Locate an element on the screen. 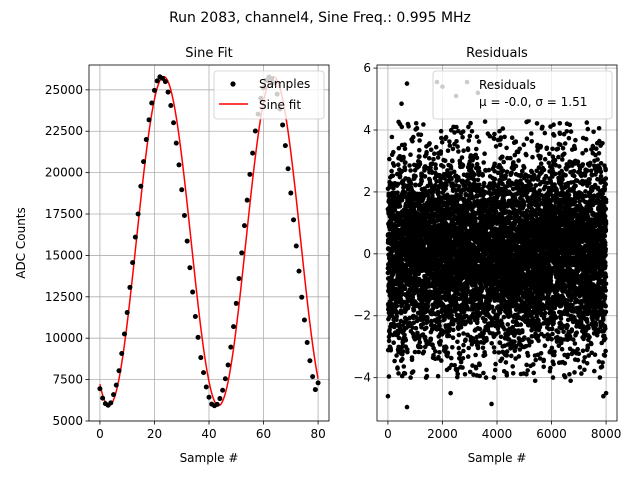 Image resolution: width=640 pixels, height=480 pixels. x-tick-label: 20 is located at coordinates (154, 434).